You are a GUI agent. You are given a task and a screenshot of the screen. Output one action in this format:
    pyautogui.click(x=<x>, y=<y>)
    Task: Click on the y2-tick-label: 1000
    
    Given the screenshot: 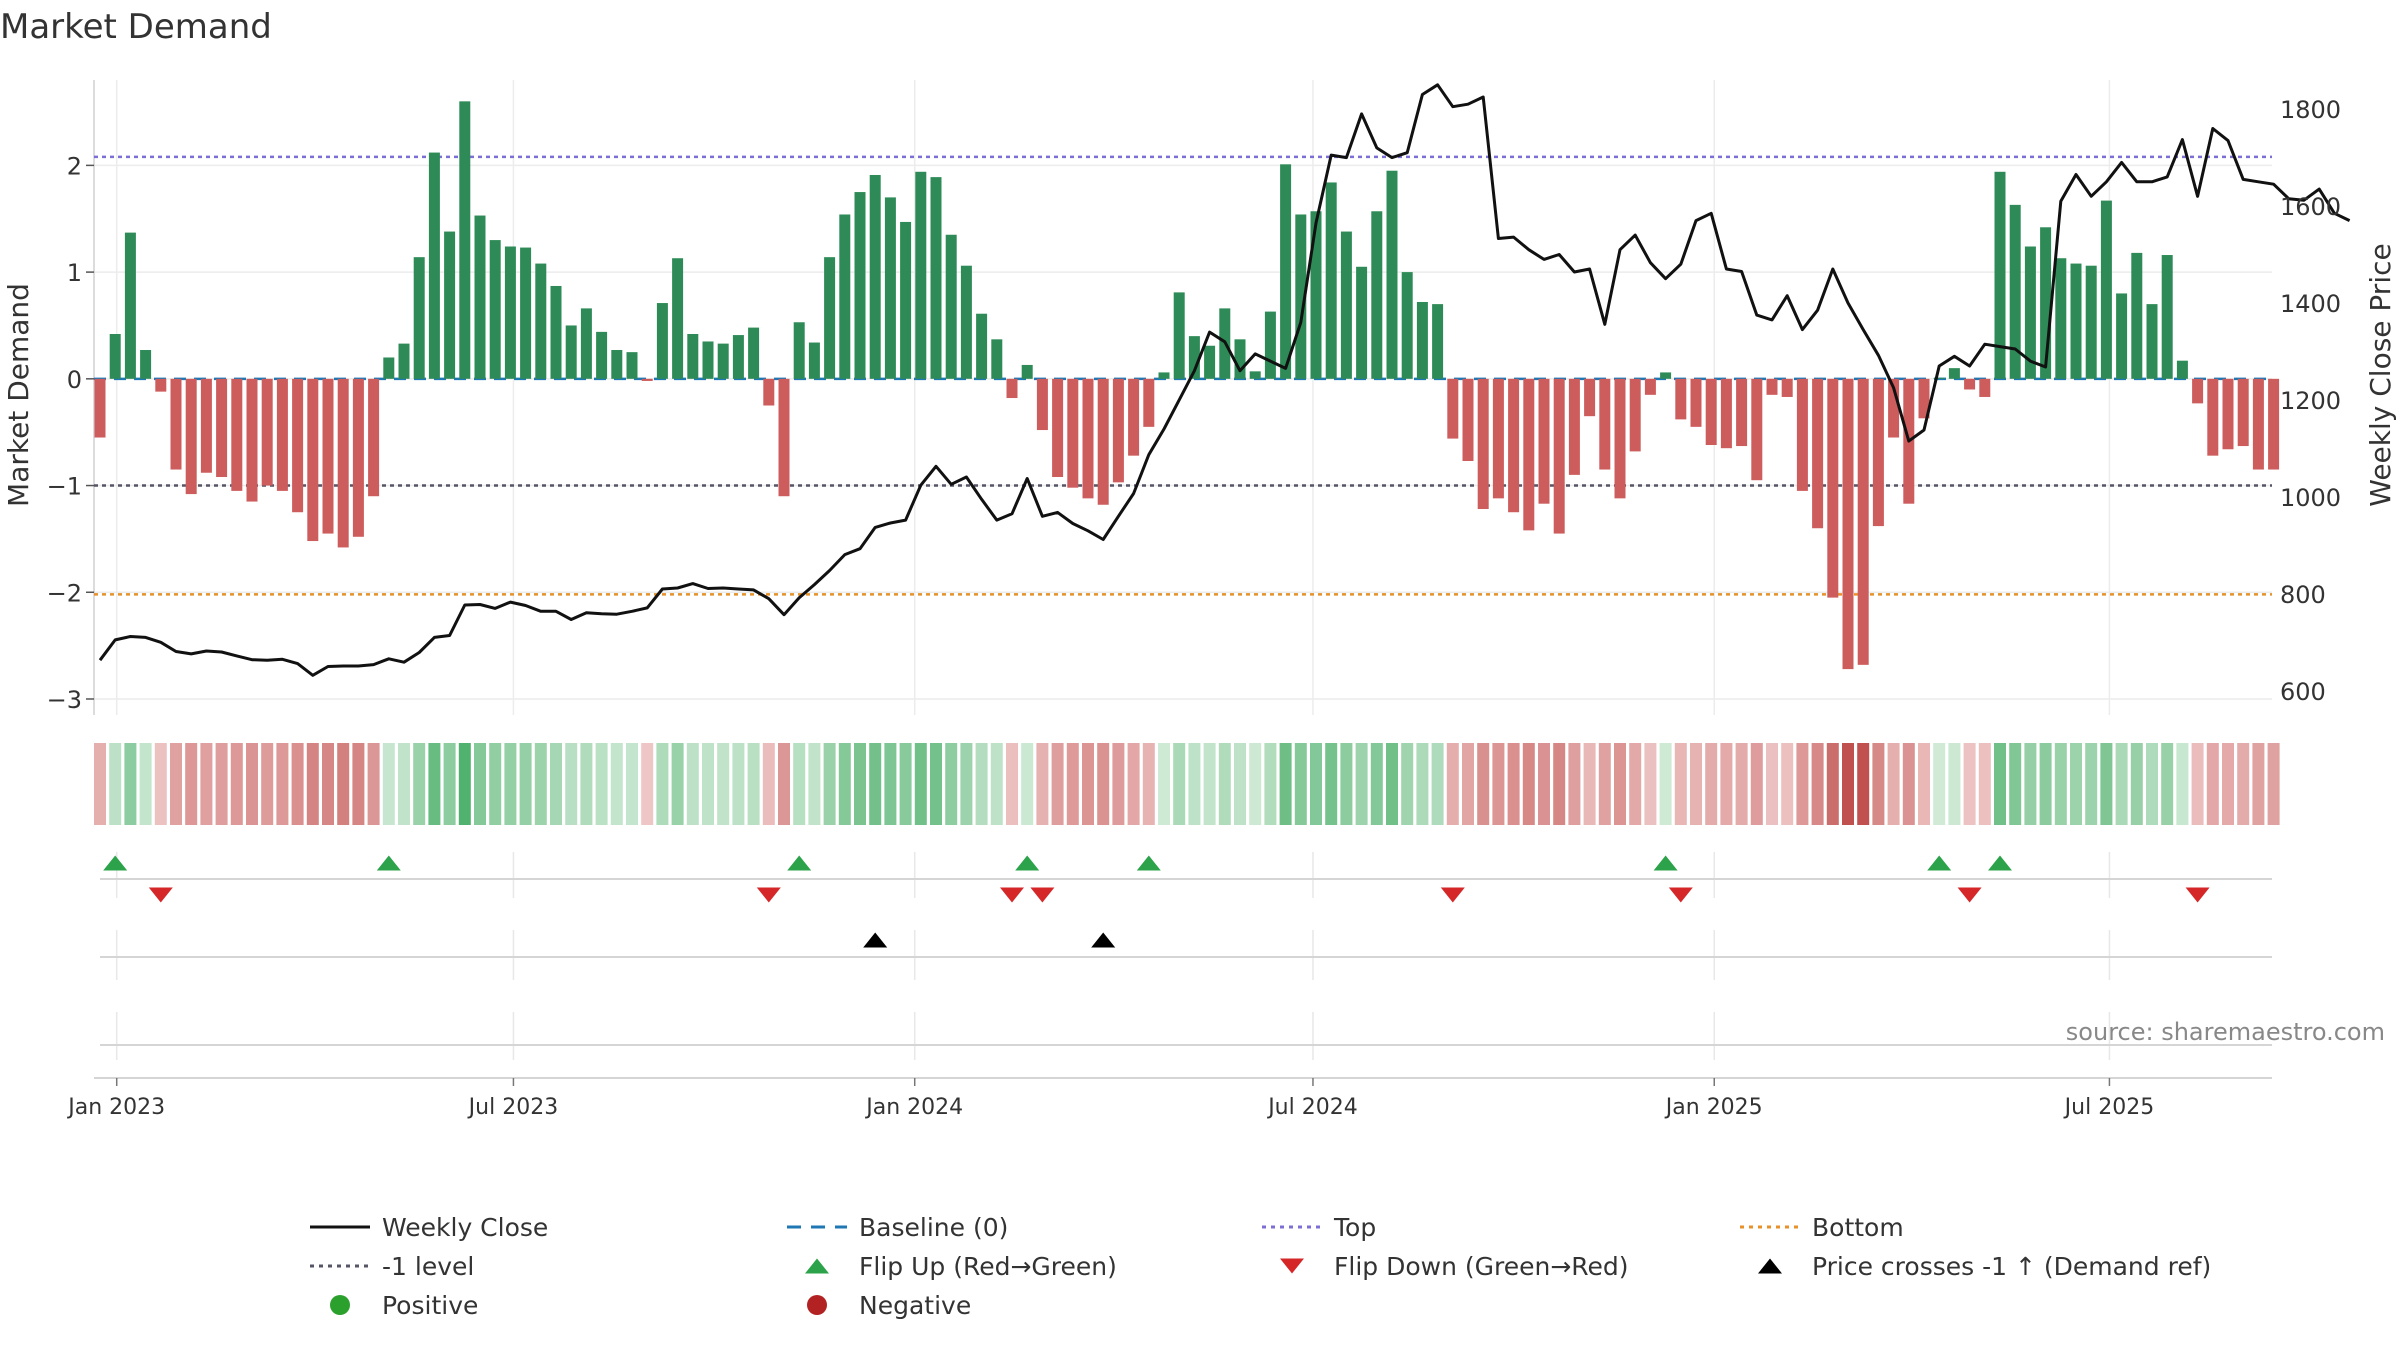 What is the action you would take?
    pyautogui.click(x=2310, y=498)
    